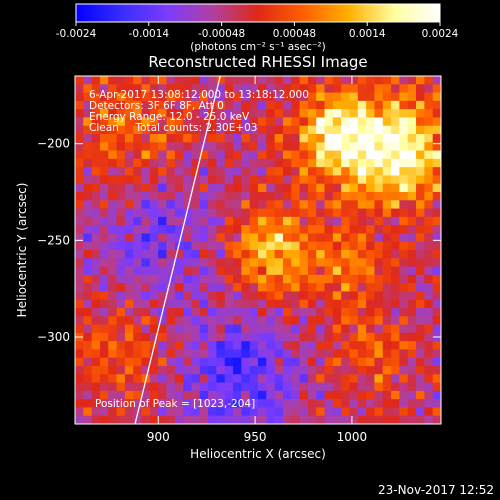 The image size is (500, 500). Describe the element at coordinates (169, 117) in the screenshot. I see `annotation-energy-range: Energy Range: 12.0 - 25.0 keV` at that location.